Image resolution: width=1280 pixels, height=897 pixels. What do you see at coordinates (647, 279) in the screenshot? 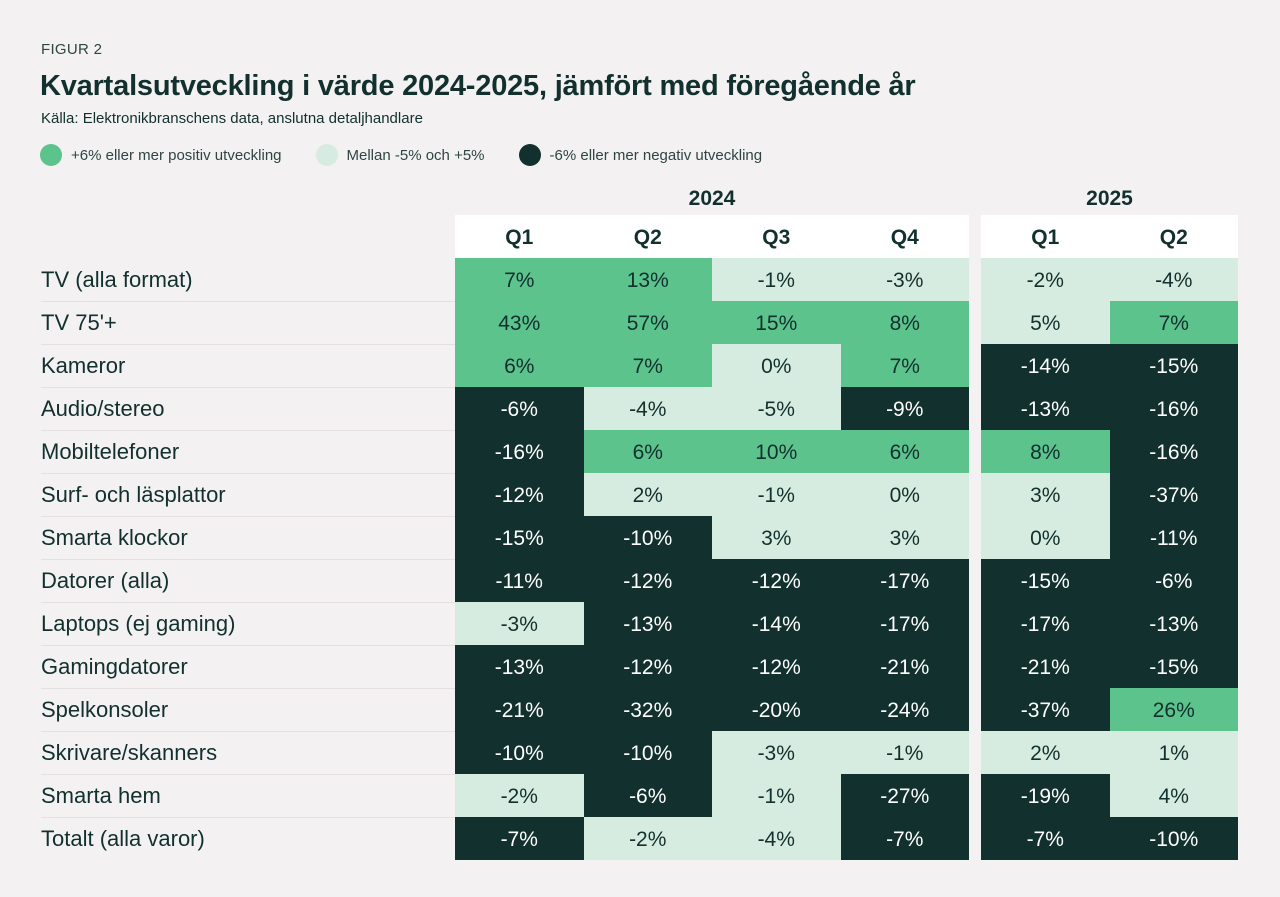
I see `table-cell: 13%` at bounding box center [647, 279].